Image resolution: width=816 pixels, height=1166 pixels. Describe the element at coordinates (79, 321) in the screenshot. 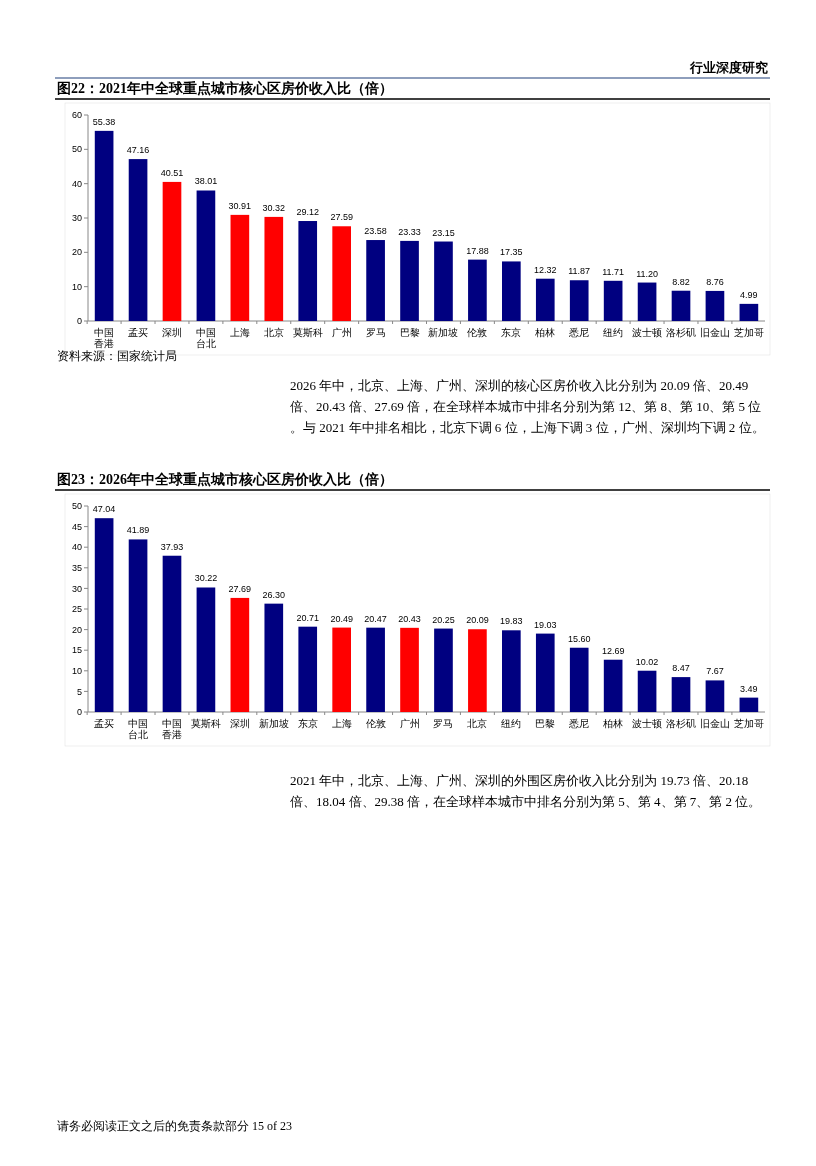

I see `y-tick-label: 0` at that location.